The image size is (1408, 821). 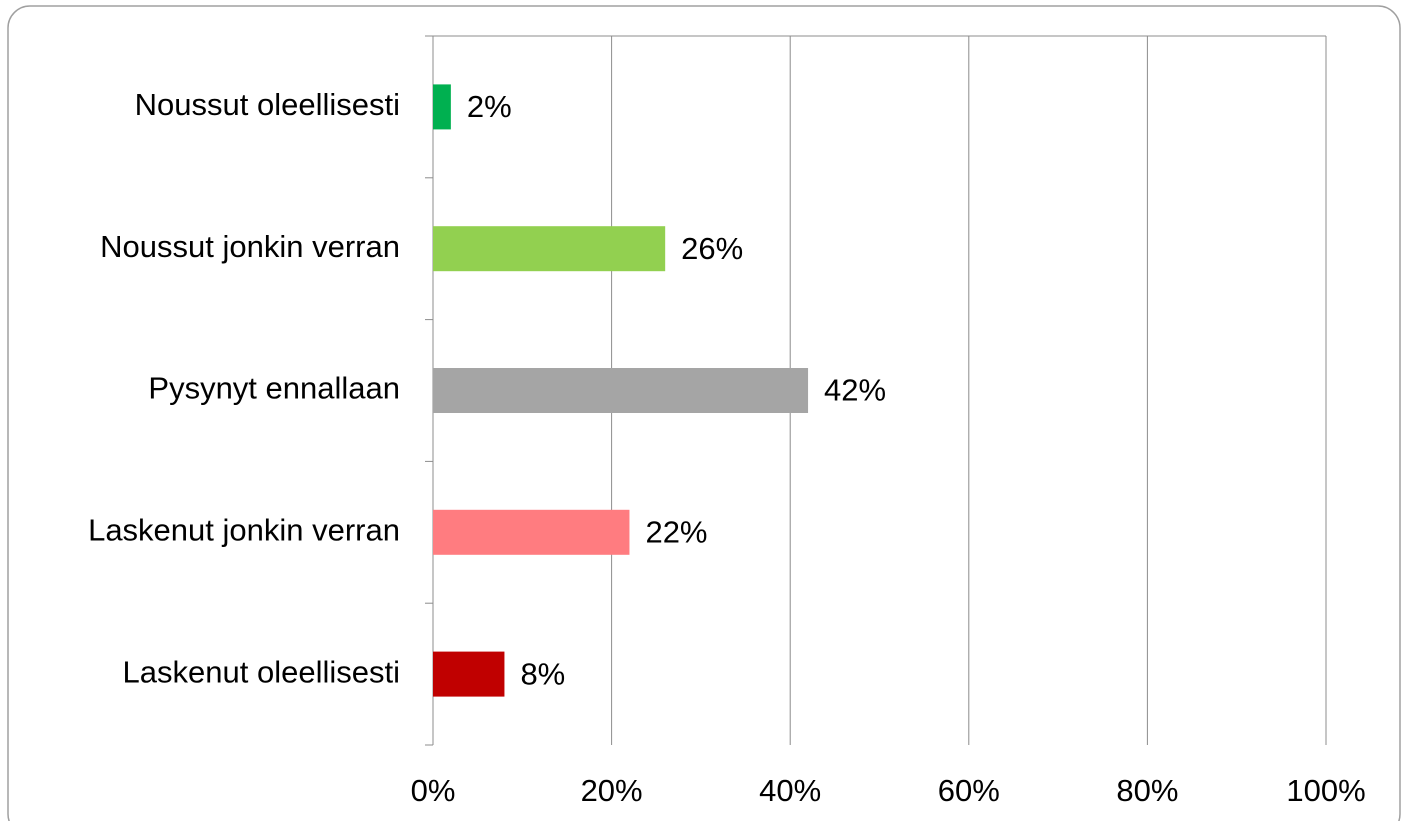 I want to click on y-tick-label: Pysynyt ennallaan, so click(x=274, y=388).